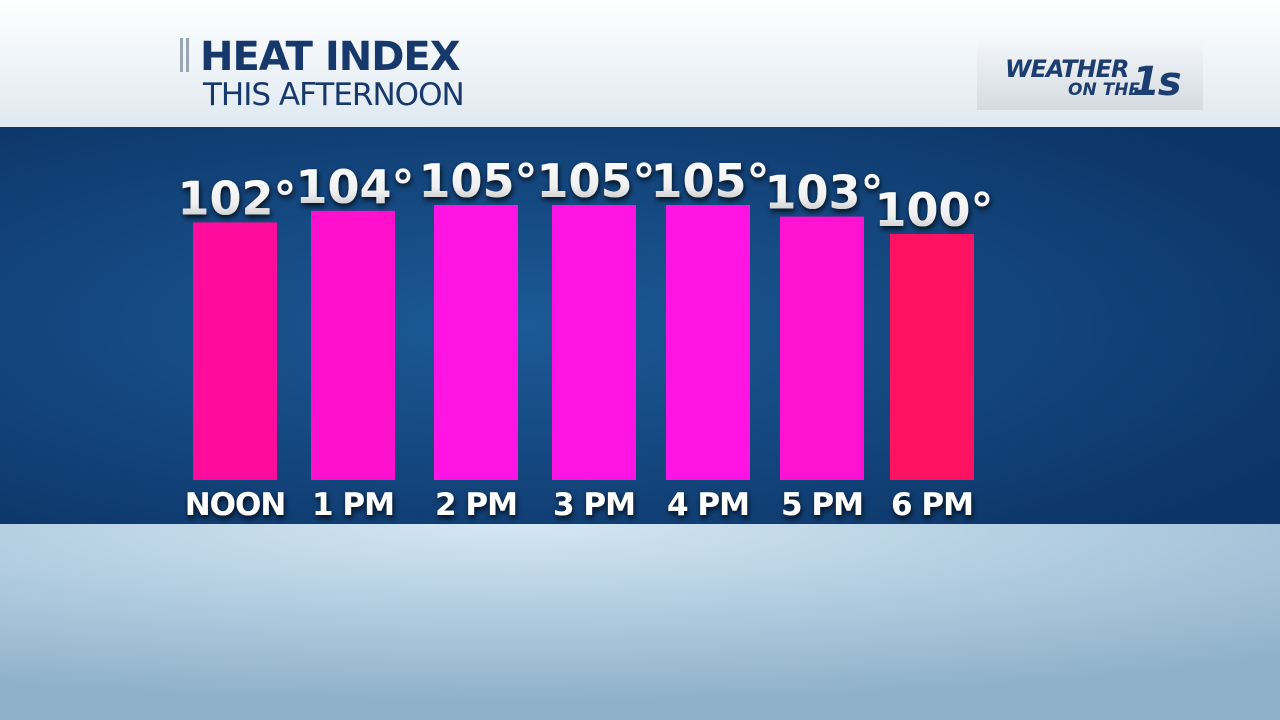 The height and width of the screenshot is (720, 1280). I want to click on logo-box, so click(1090, 75).